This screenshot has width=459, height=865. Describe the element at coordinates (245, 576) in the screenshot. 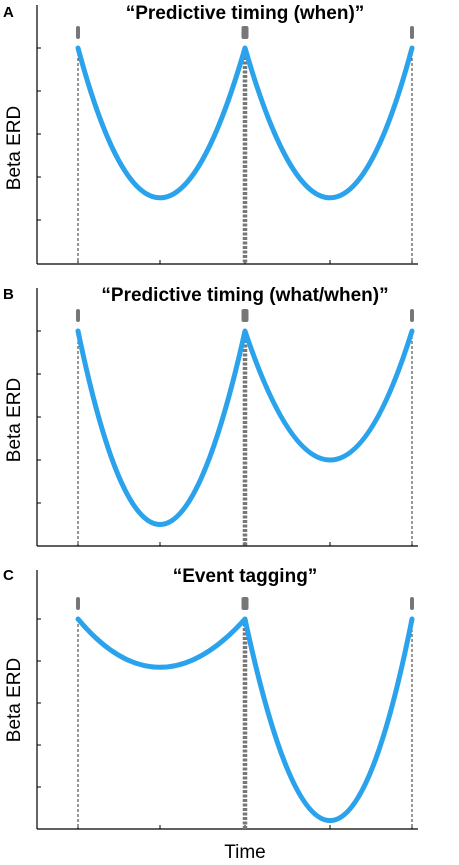

I see `panel-title: “Event tagging”` at that location.